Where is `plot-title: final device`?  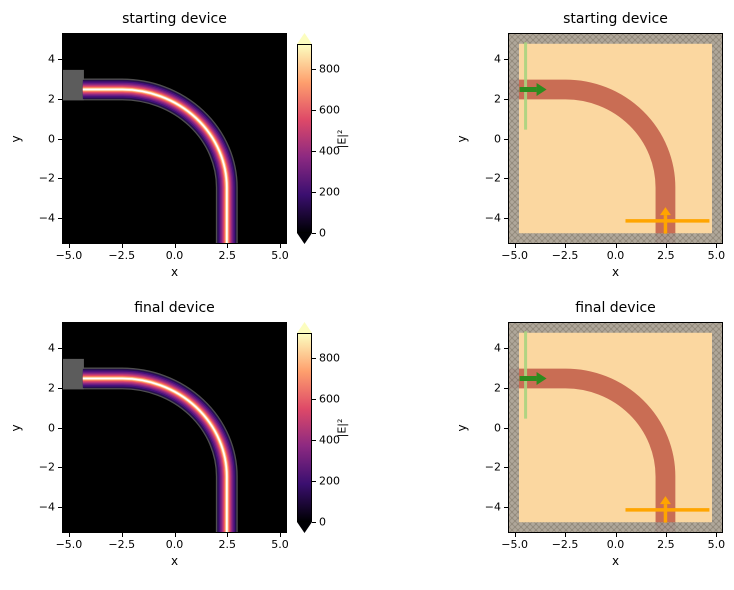 plot-title: final device is located at coordinates (615, 308).